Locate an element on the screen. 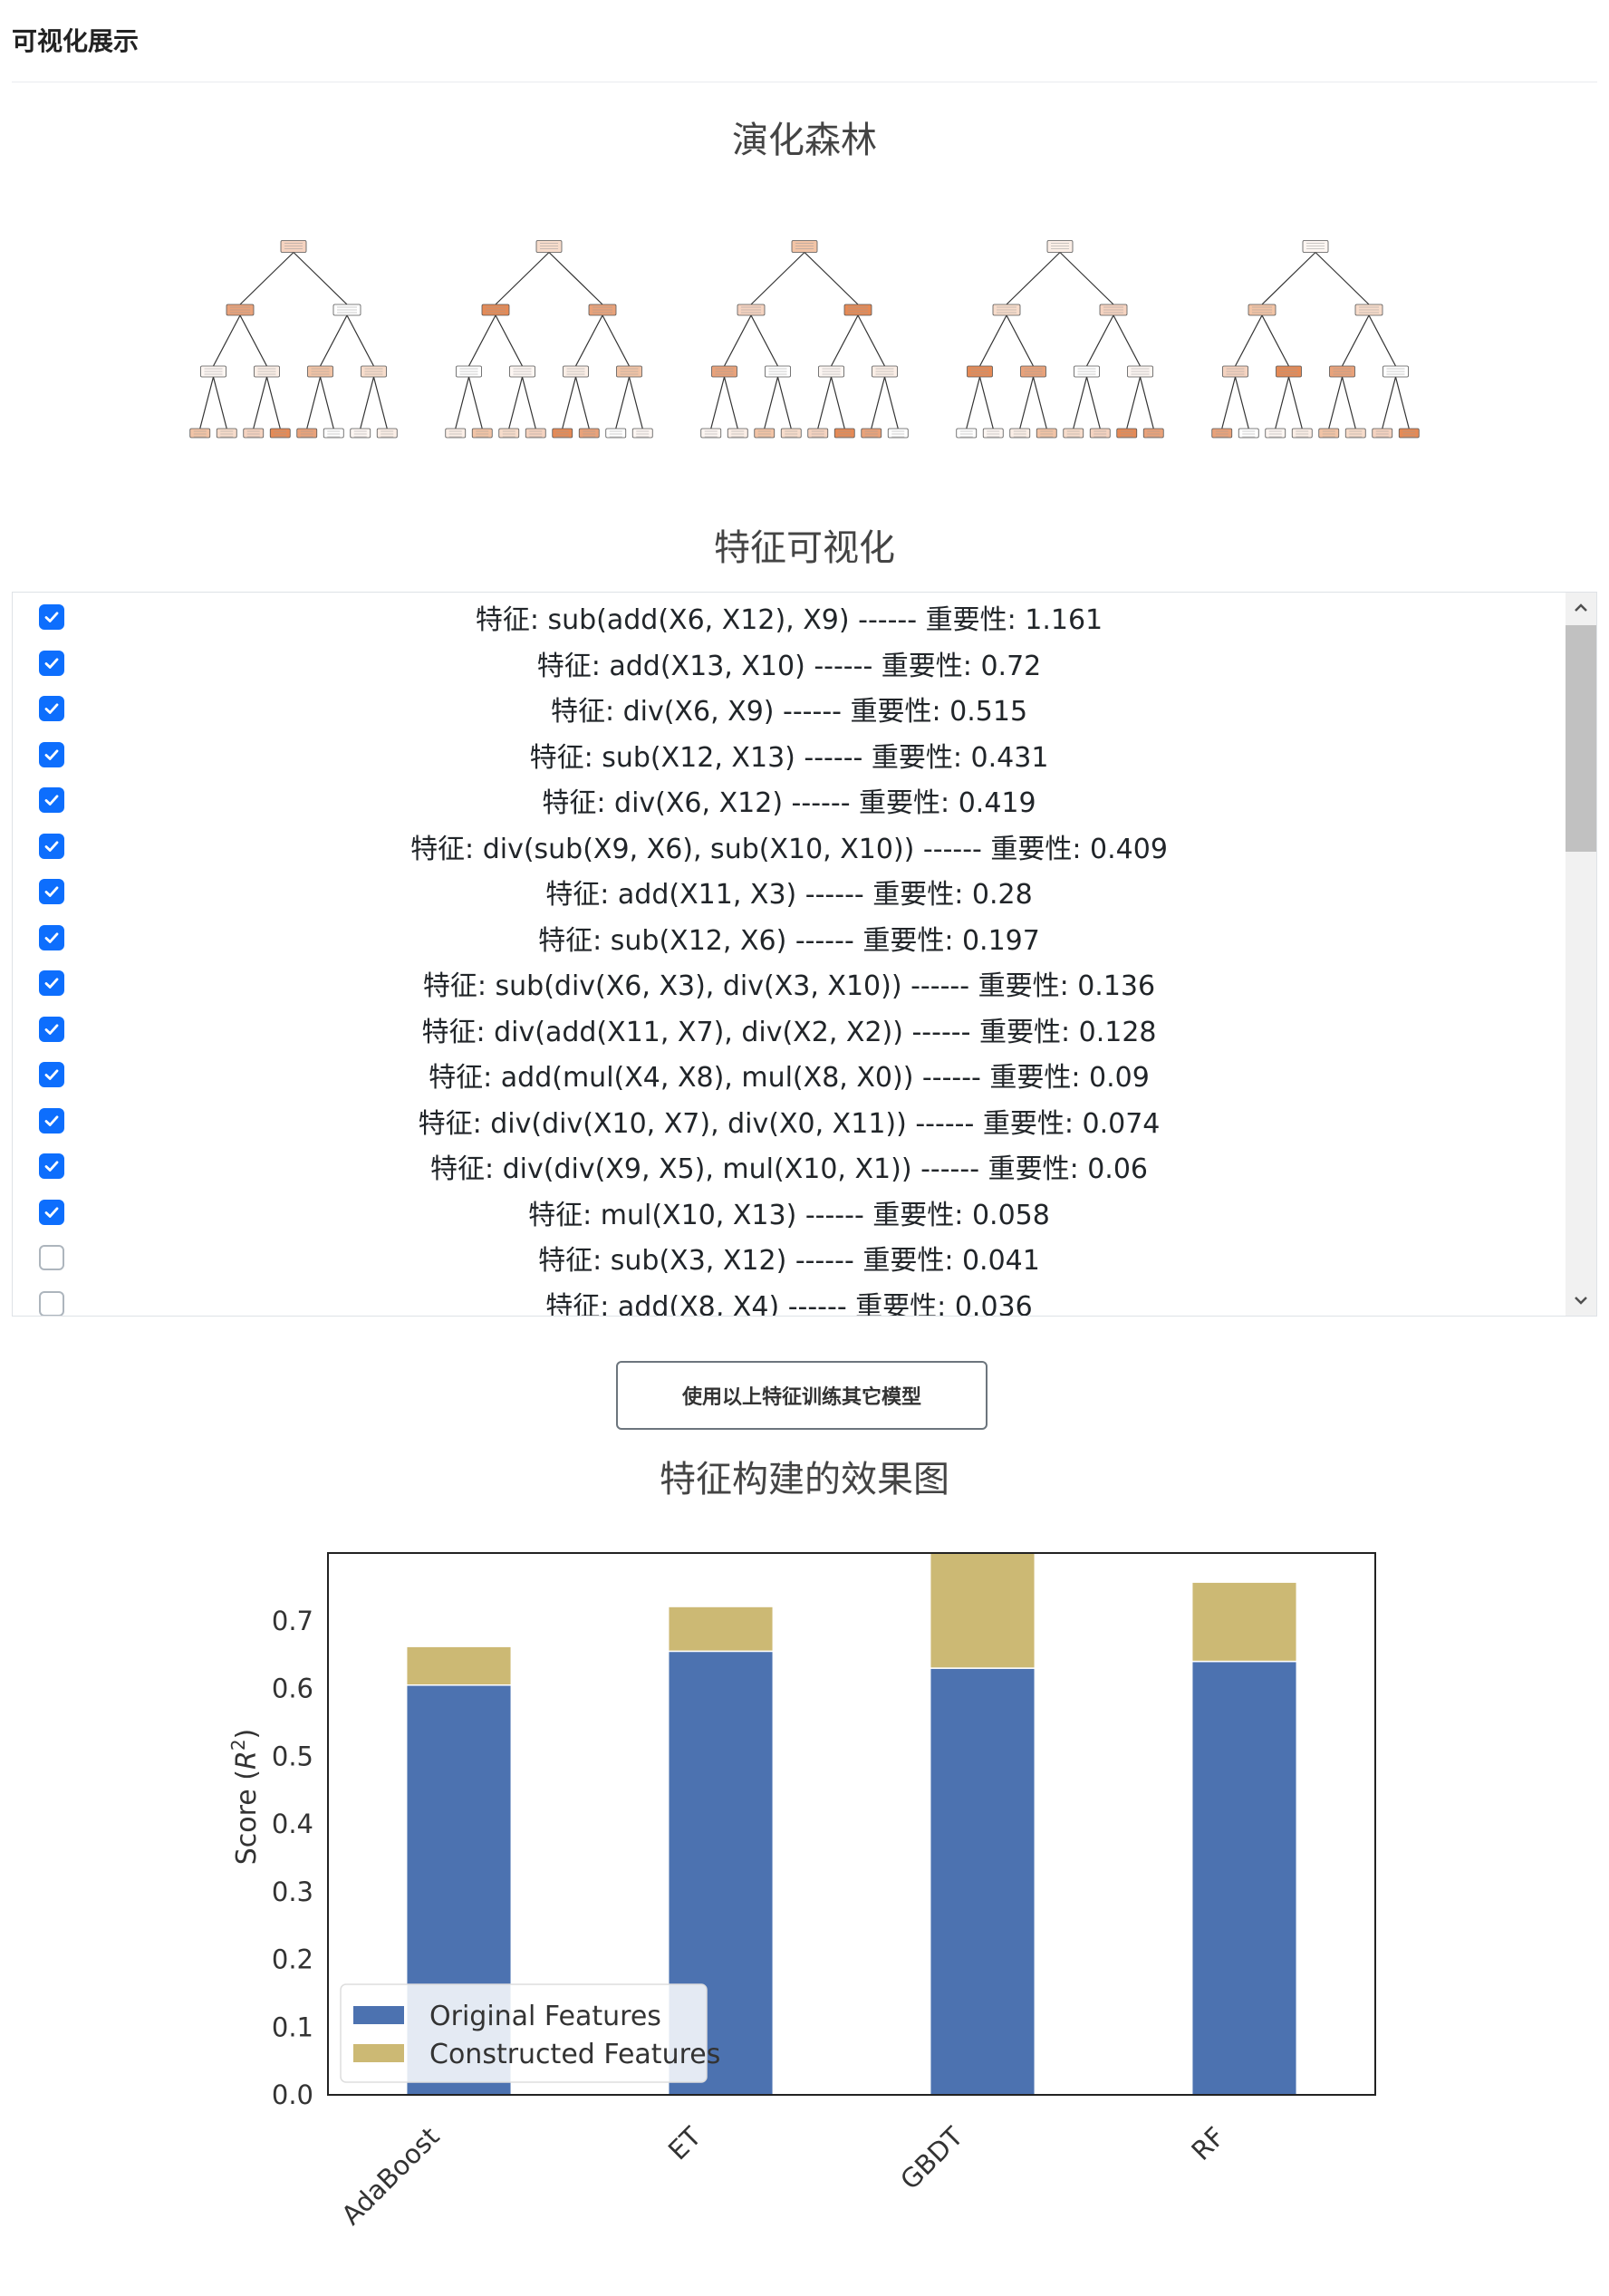 The width and height of the screenshot is (1609, 2296). feature-row: 特征: add(X8, X4) ------ 重要性: 0.036 is located at coordinates (789, 1298).